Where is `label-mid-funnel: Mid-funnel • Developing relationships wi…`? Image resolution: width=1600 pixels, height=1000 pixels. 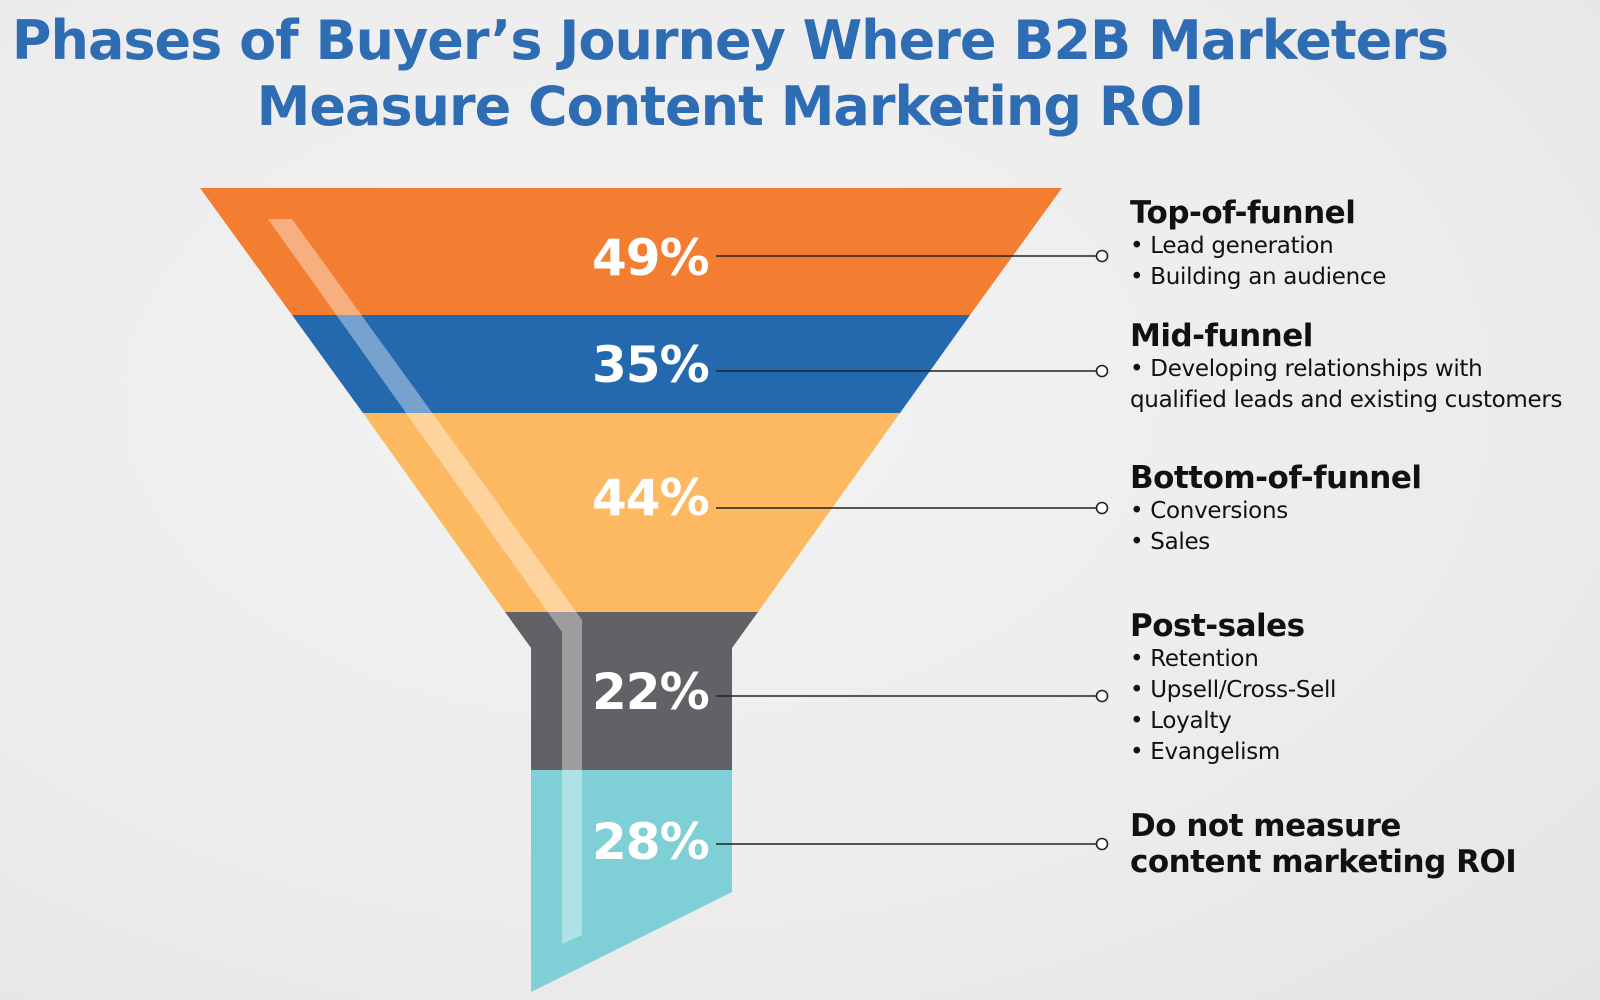
label-mid-funnel: Mid-funnel • Developing relationships wi… is located at coordinates (1346, 367).